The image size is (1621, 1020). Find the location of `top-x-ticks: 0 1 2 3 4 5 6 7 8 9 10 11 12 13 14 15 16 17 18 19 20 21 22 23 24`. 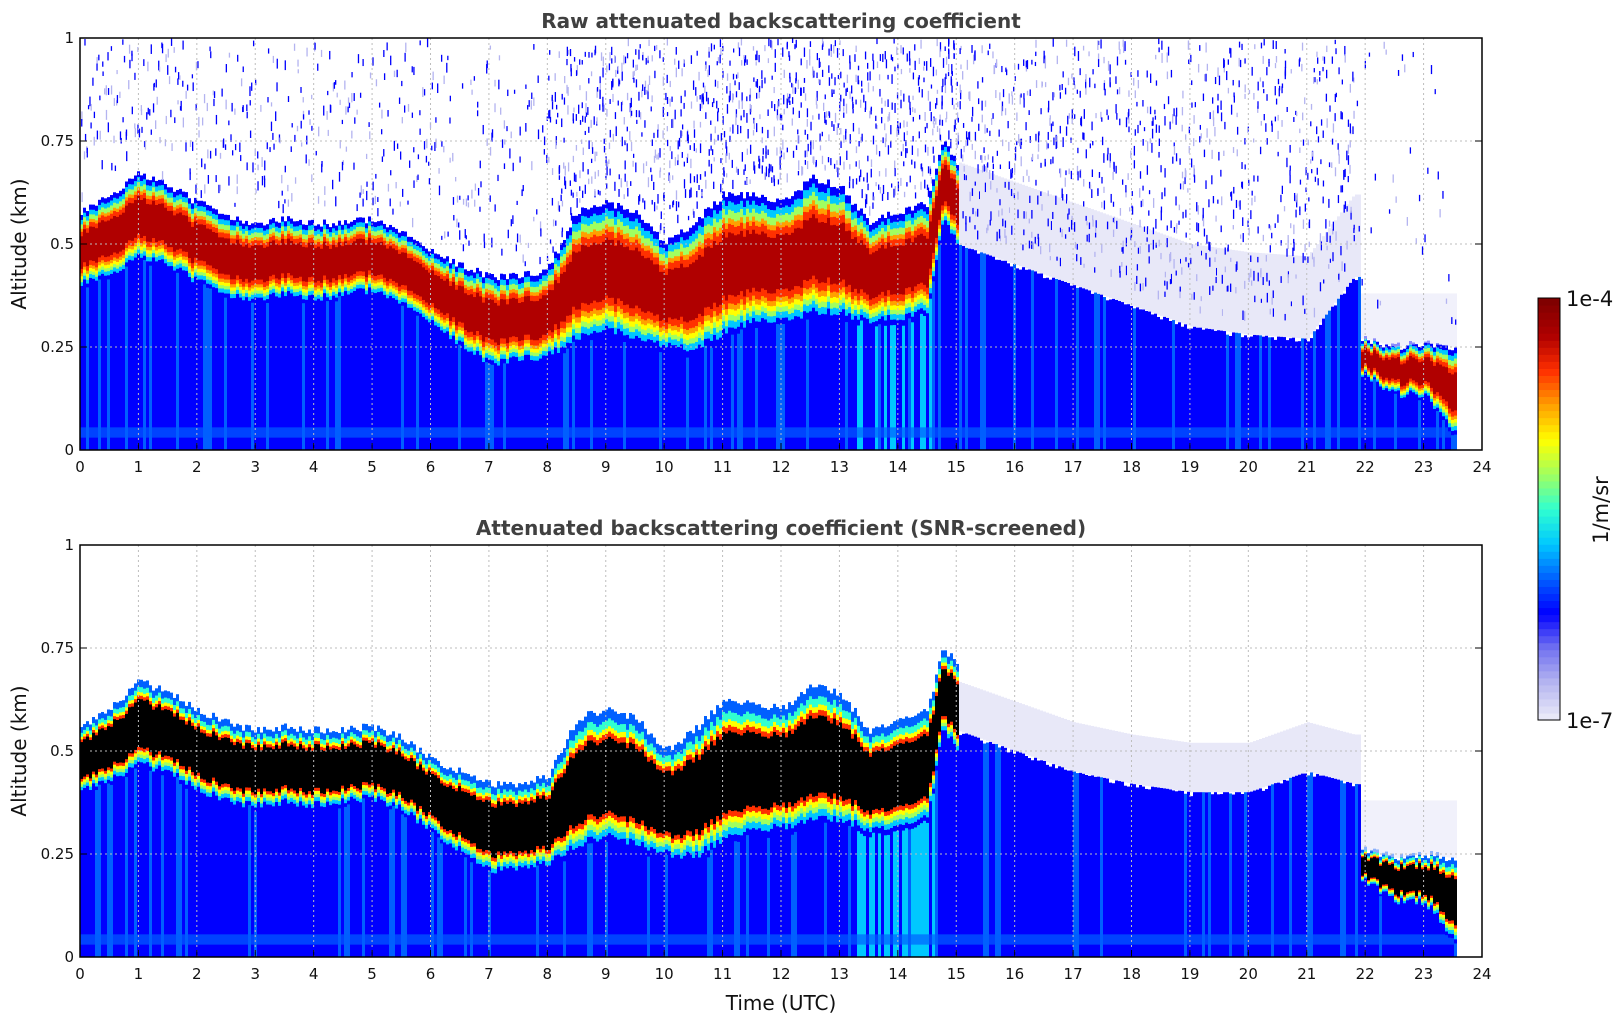

top-x-ticks: 0 1 2 3 4 5 6 7 8 9 10 11 12 13 14 15 16 17 18 19 20 21 22 23 24 is located at coordinates (783, 459).